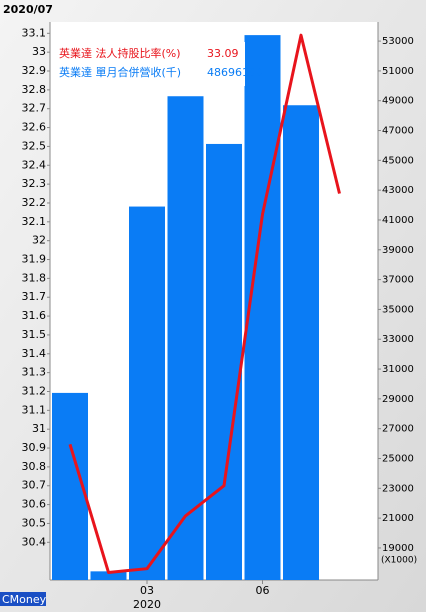  Describe the element at coordinates (235, 72) in the screenshot. I see `legend-value: 48696190` at that location.